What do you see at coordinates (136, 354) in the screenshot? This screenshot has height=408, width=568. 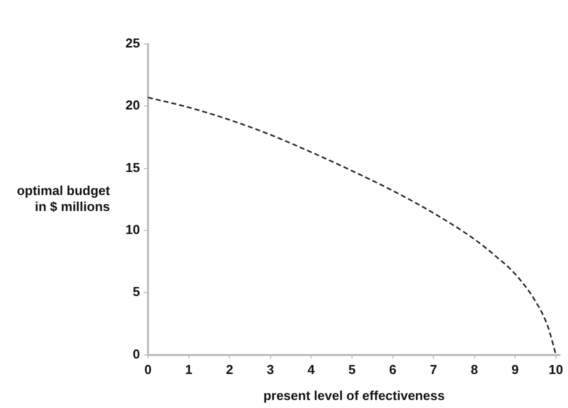 I see `y-tick-label: 0` at bounding box center [136, 354].